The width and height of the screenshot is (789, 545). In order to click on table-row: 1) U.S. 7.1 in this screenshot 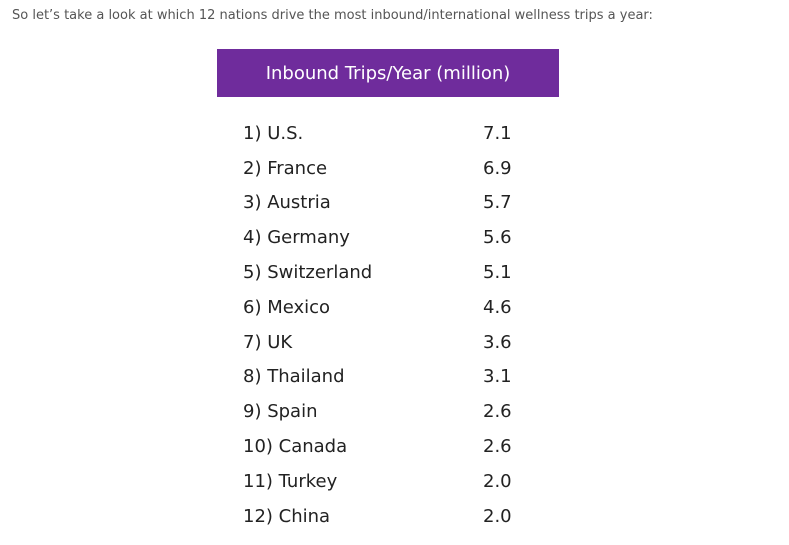, I will do `click(393, 133)`.